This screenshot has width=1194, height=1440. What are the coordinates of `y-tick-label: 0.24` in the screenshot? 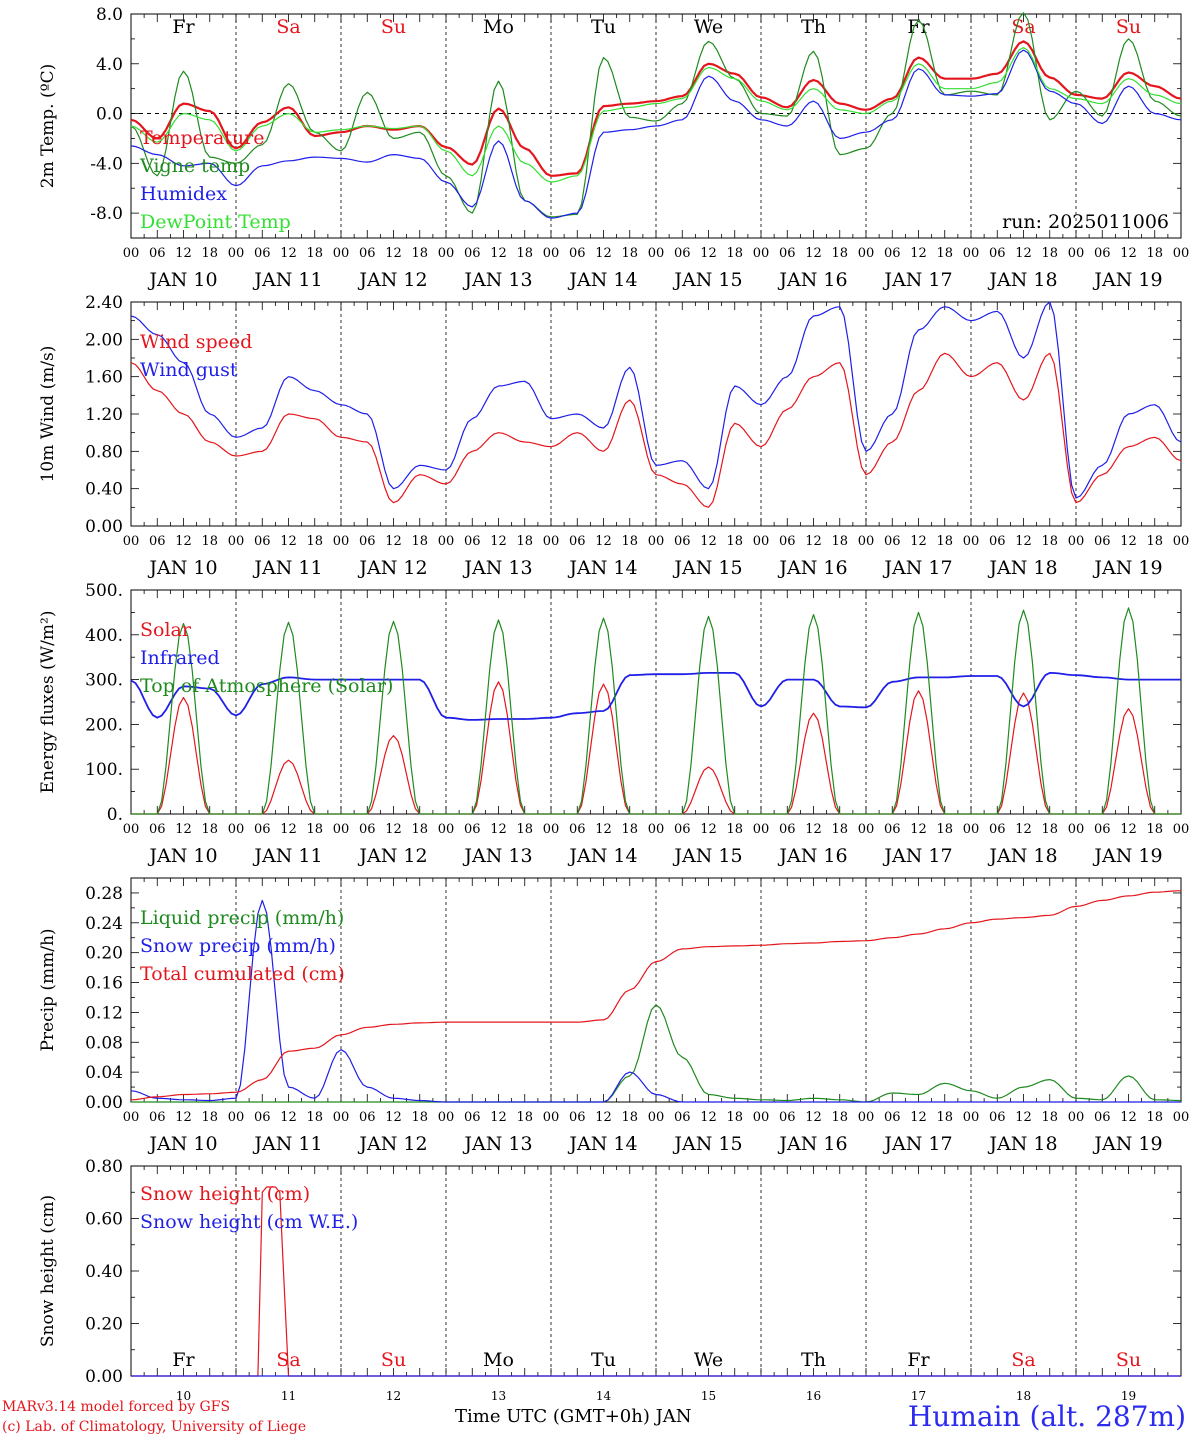 It's located at (104, 924).